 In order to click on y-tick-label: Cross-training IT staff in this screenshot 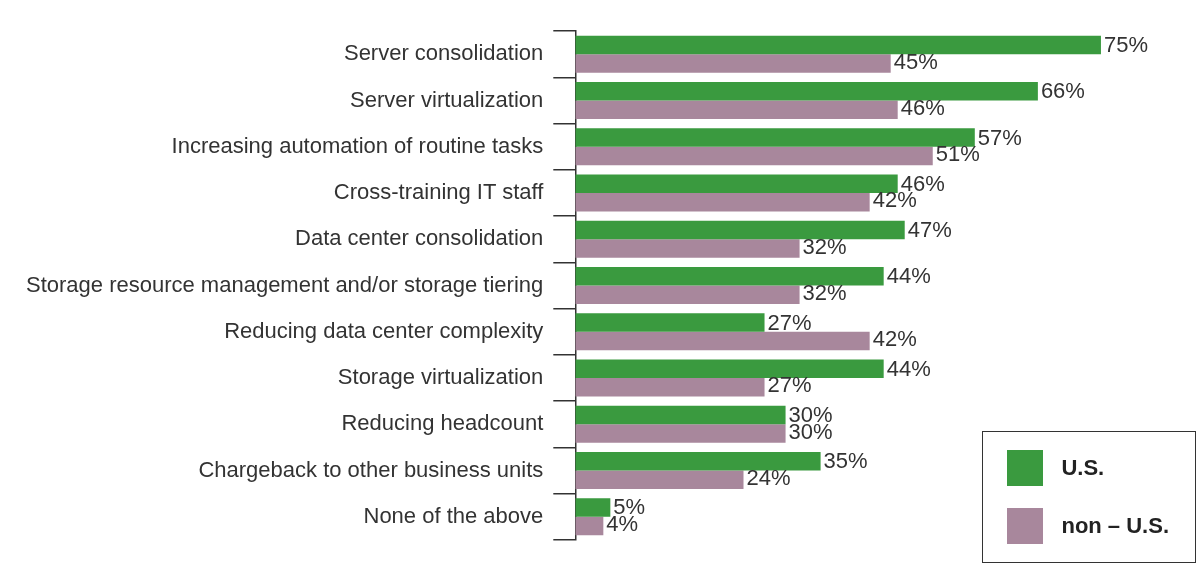, I will do `click(439, 192)`.